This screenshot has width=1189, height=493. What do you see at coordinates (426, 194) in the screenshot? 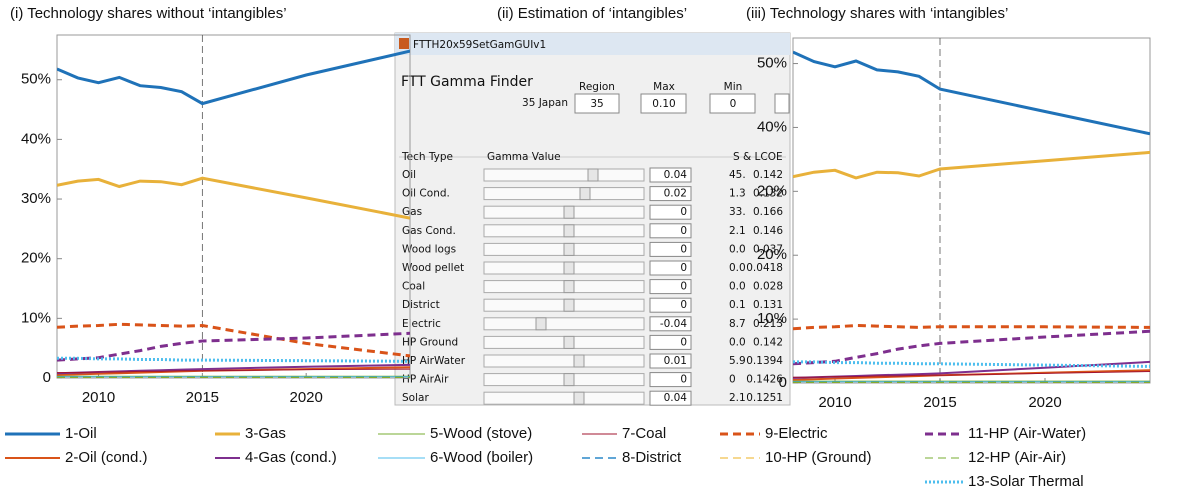
I see `tech-name: Oil Cond.` at bounding box center [426, 194].